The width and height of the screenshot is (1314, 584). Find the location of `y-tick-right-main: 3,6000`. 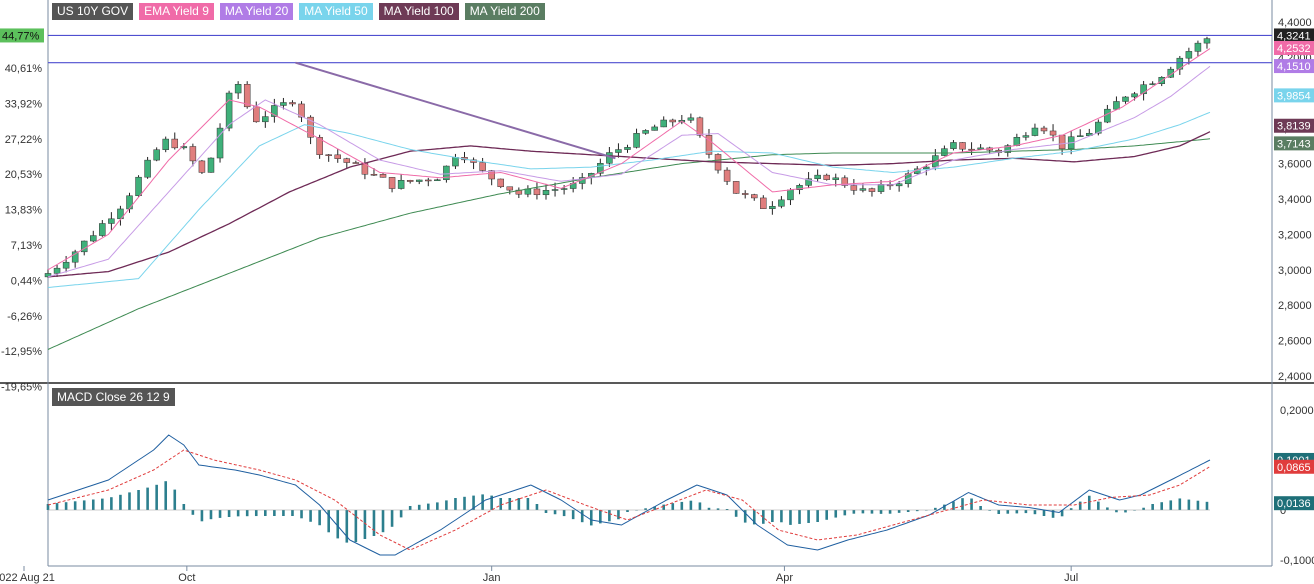

y-tick-right-main: 3,6000 is located at coordinates (1295, 165).